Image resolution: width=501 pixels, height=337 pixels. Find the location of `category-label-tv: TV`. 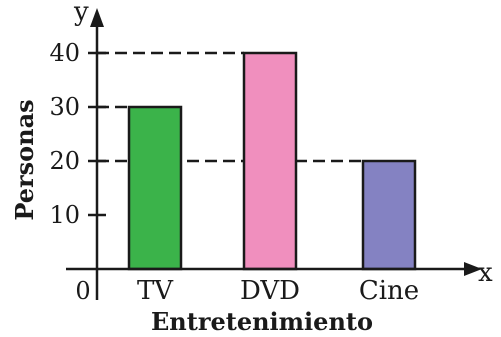

category-label-tv: TV is located at coordinates (155, 291).